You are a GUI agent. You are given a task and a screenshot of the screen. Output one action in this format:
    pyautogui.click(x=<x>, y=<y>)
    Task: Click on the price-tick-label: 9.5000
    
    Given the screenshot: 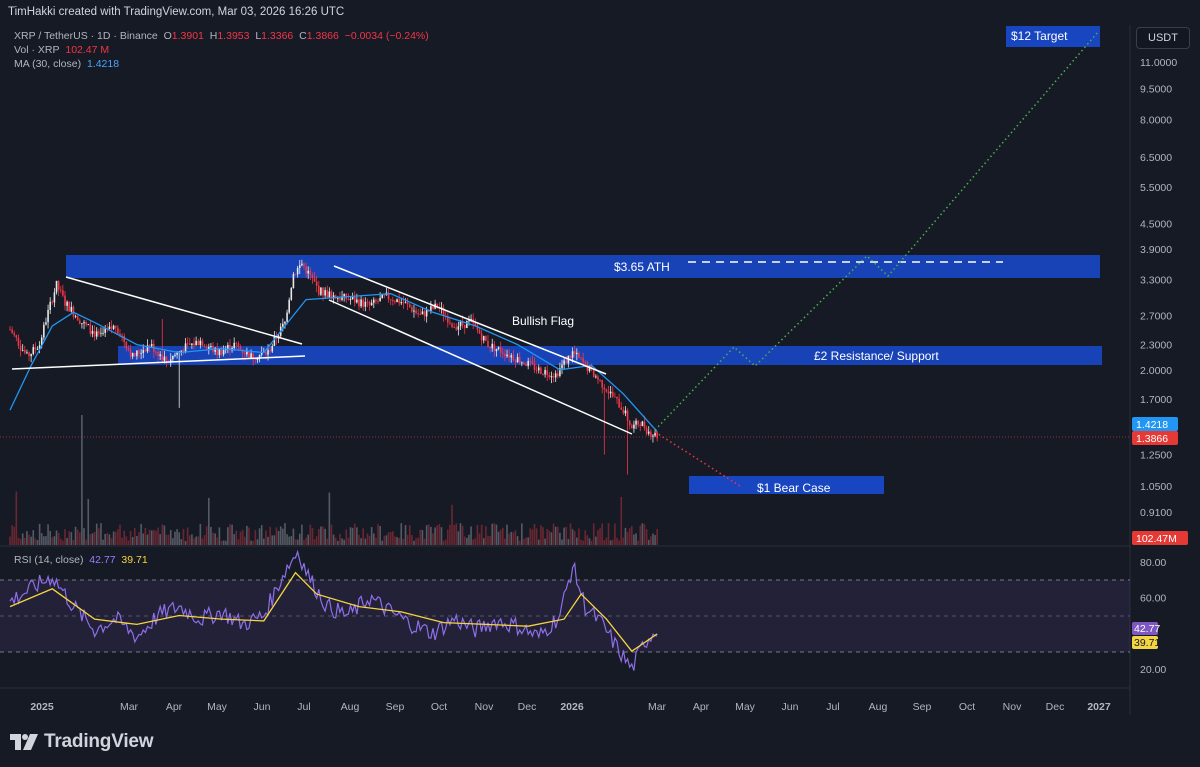 What is the action you would take?
    pyautogui.click(x=1156, y=89)
    